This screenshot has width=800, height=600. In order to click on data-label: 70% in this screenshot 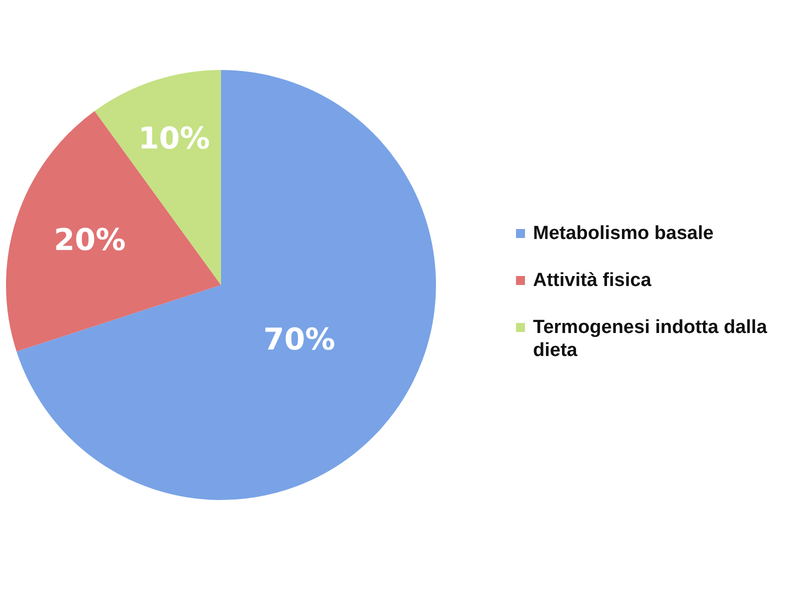, I will do `click(299, 340)`.